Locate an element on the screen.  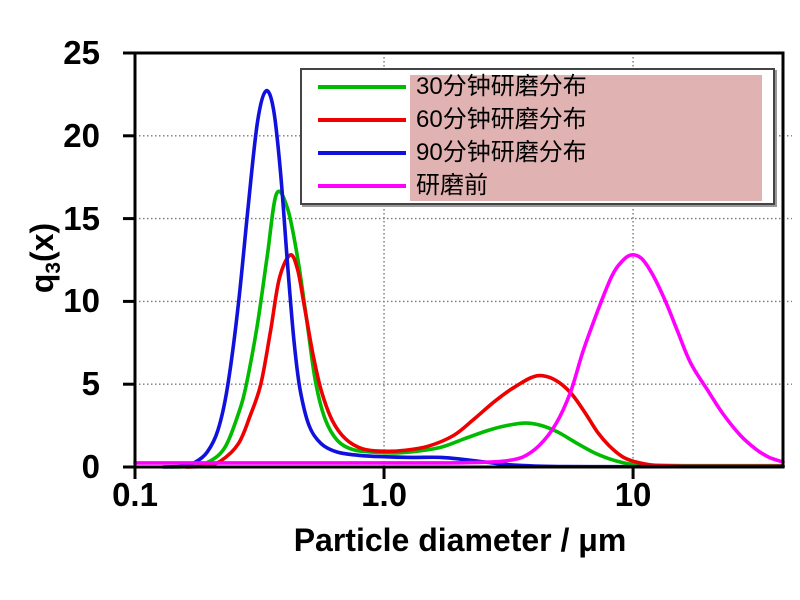
y-tick-label: 0 is located at coordinates (90, 466).